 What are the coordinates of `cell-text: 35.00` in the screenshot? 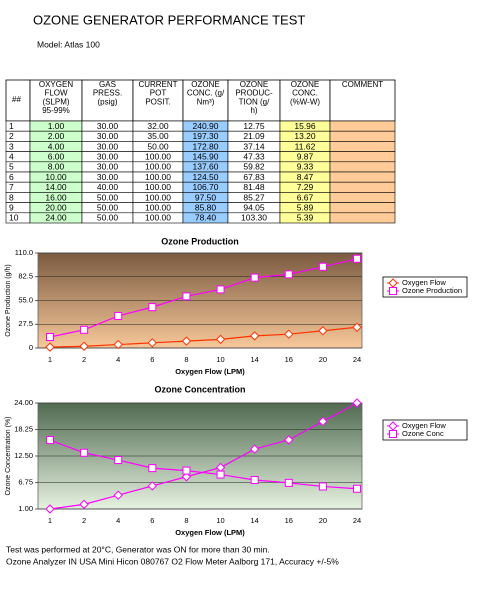 It's located at (158, 136).